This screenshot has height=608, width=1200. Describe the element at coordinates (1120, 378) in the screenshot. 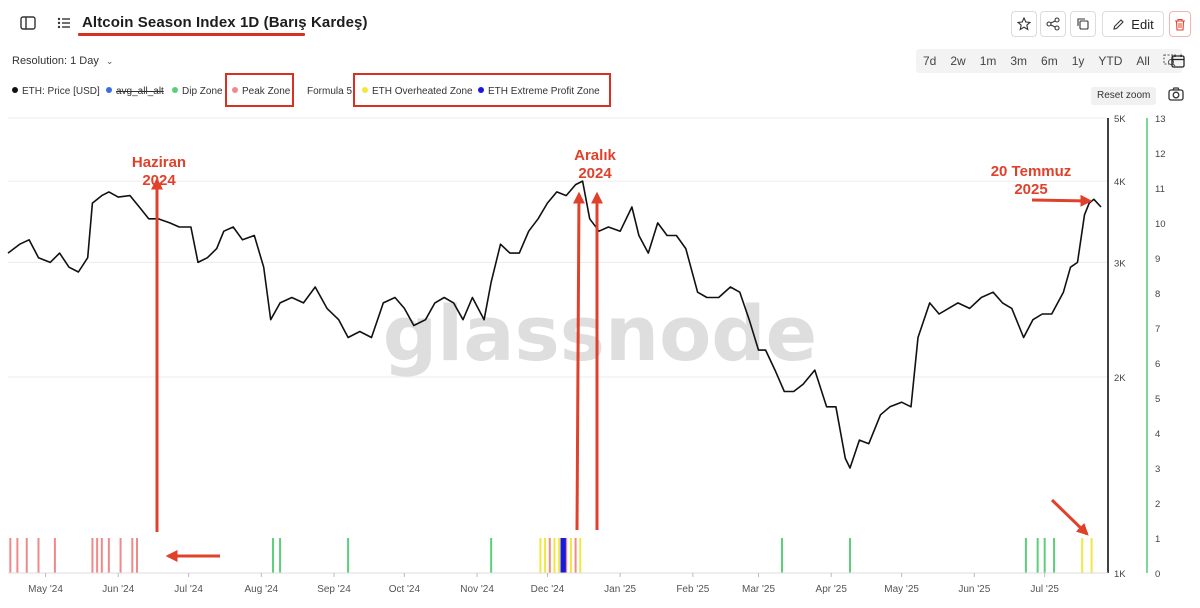

I see `left-y-tick-label: 2K` at that location.